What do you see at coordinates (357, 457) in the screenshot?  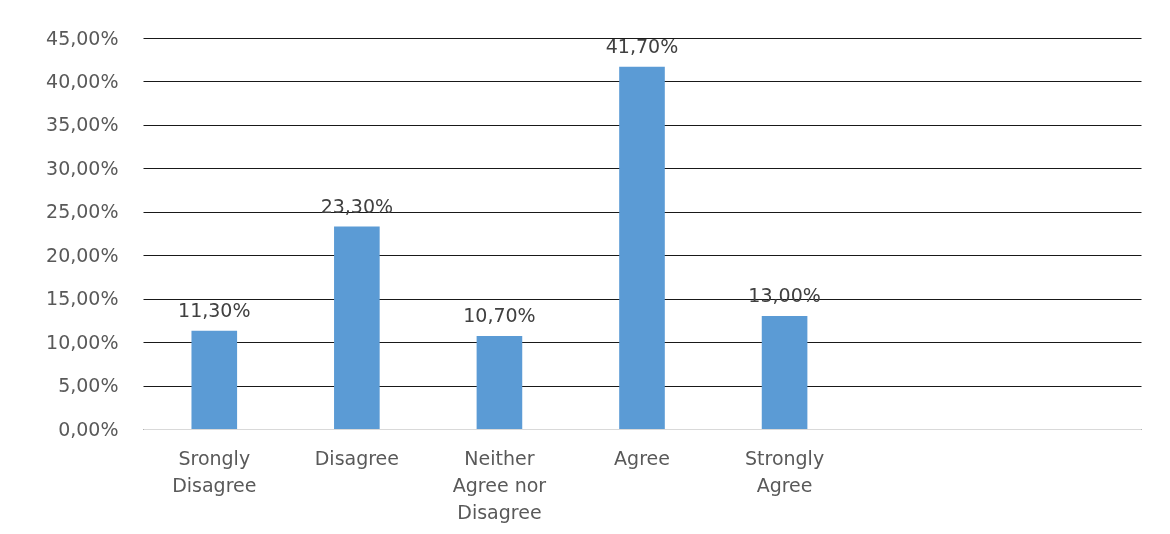 I see `x-tick-label: Disagree` at bounding box center [357, 457].